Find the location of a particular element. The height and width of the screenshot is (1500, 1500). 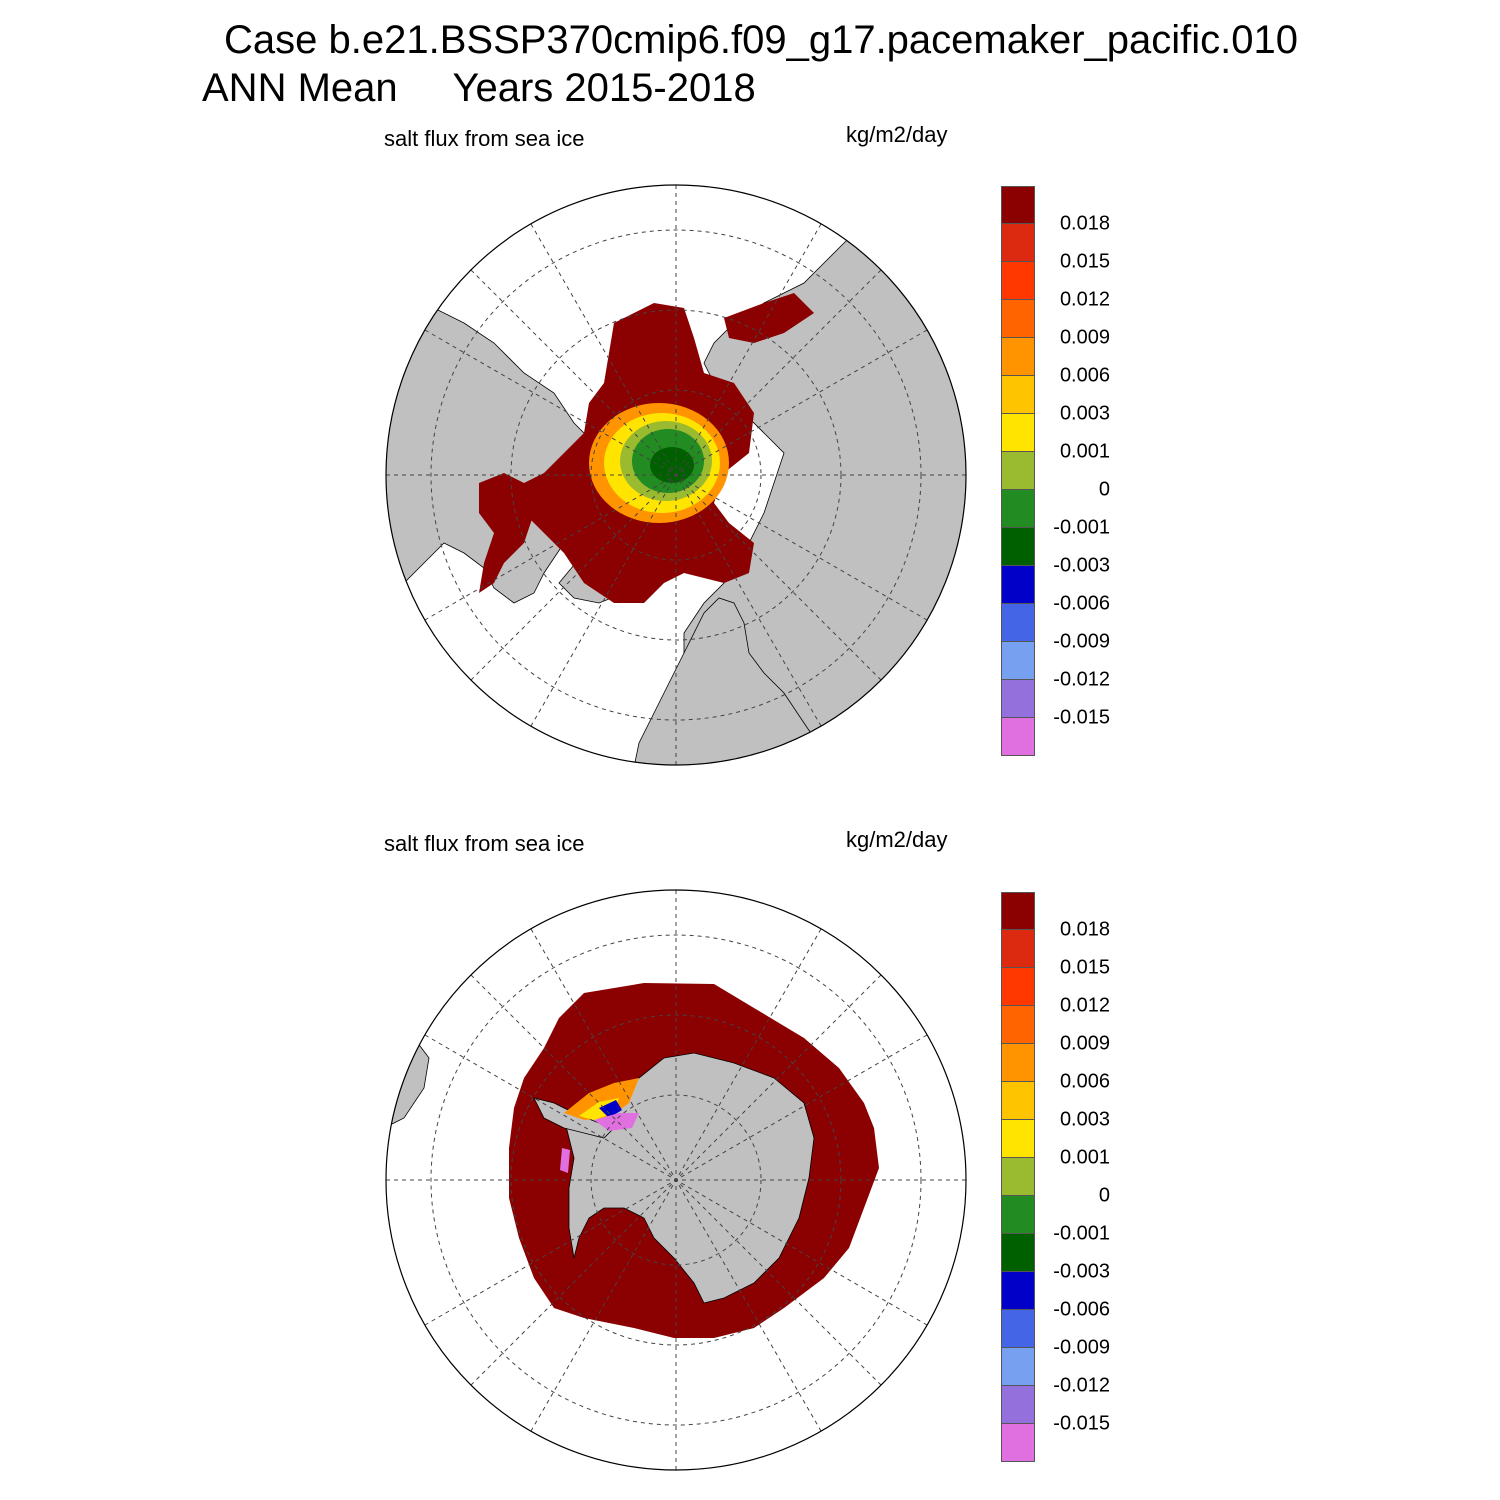

units-label-antarctic: kg/m2/day is located at coordinates (897, 839).